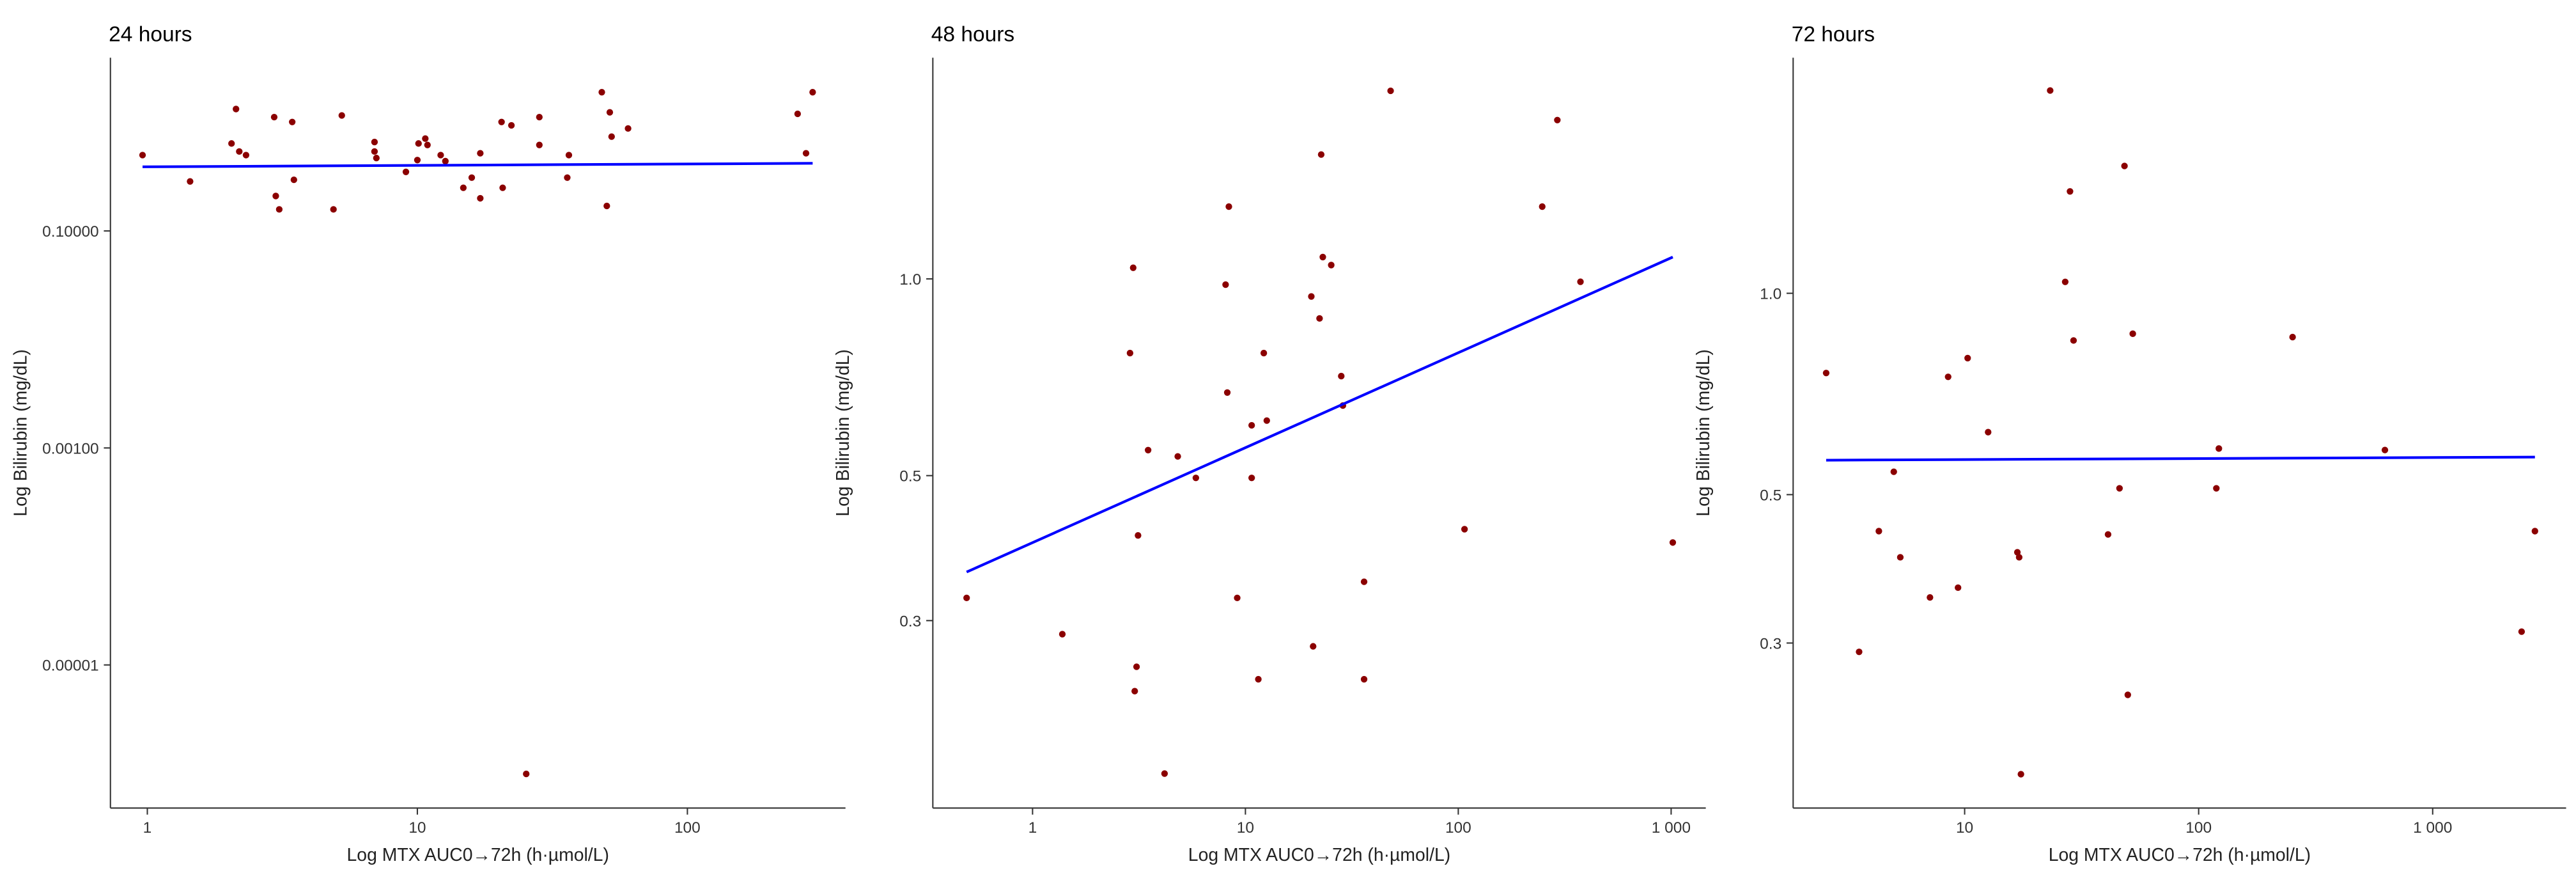 The width and height of the screenshot is (2576, 873). Describe the element at coordinates (1770, 294) in the screenshot. I see `y-tick-label: 1.0` at that location.